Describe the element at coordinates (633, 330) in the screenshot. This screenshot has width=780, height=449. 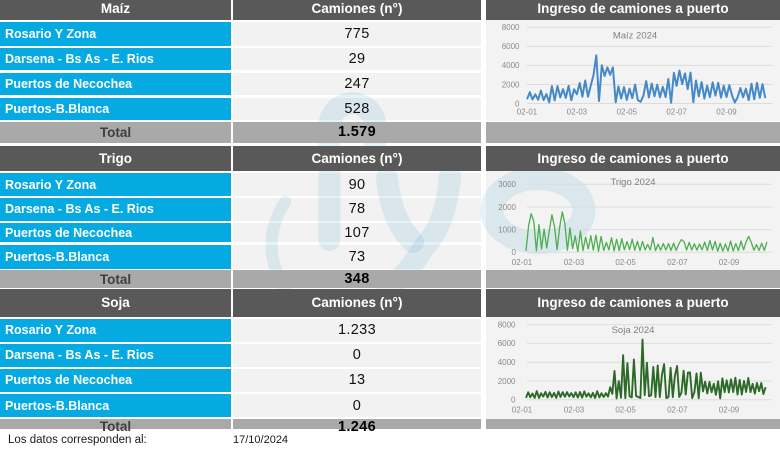
I see `svg-text: Soja 2024` at that location.